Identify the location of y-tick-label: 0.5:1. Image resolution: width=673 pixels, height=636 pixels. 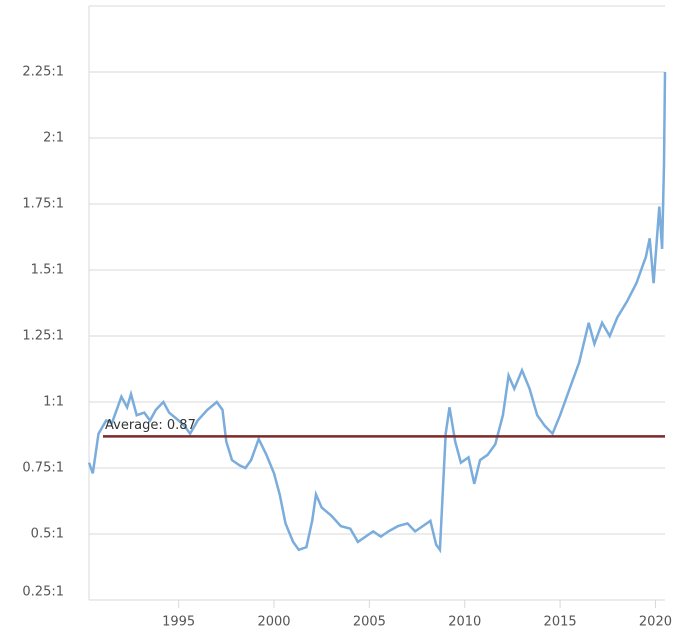
(47, 534).